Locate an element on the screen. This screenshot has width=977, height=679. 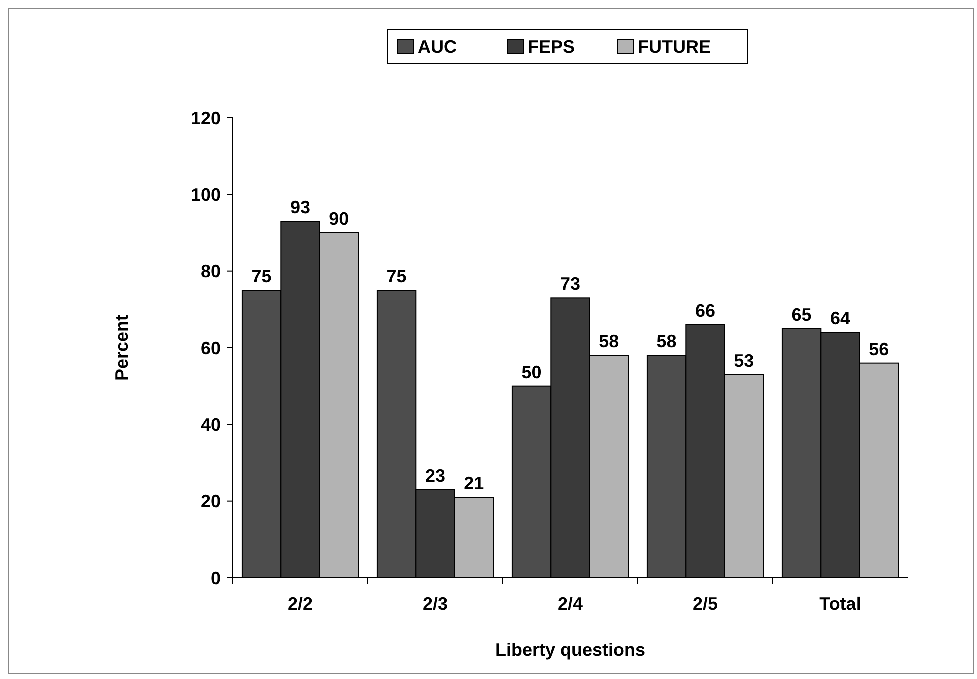
y-tick-label: 80 is located at coordinates (210, 272).